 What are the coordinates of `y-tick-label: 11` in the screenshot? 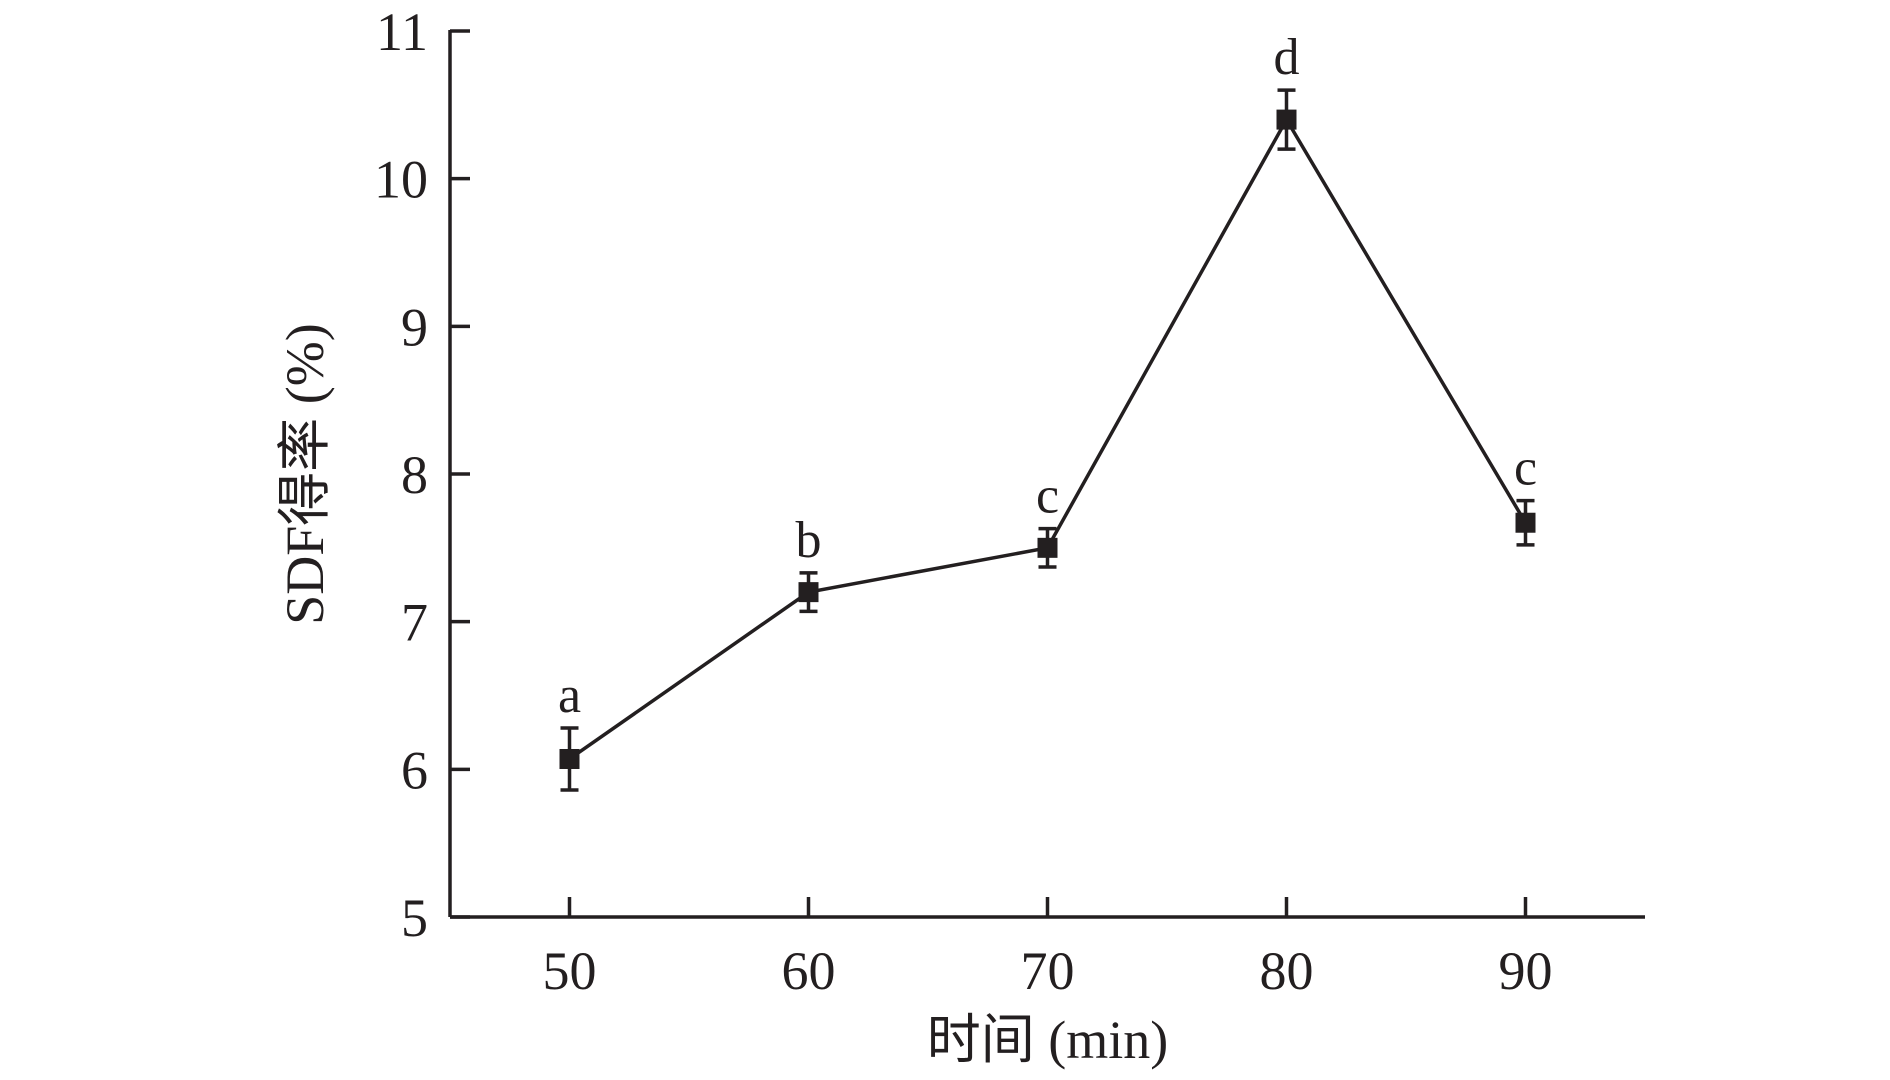 It's located at (402, 32).